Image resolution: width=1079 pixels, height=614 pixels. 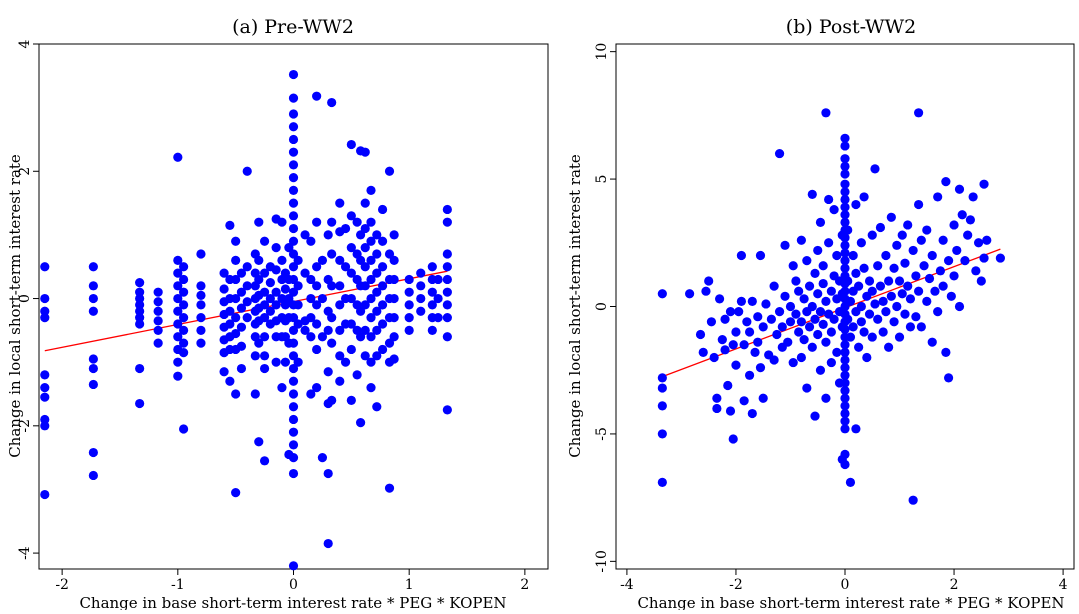 What do you see at coordinates (851, 27) in the screenshot?
I see `chart-title: (b) Post-WW2` at bounding box center [851, 27].